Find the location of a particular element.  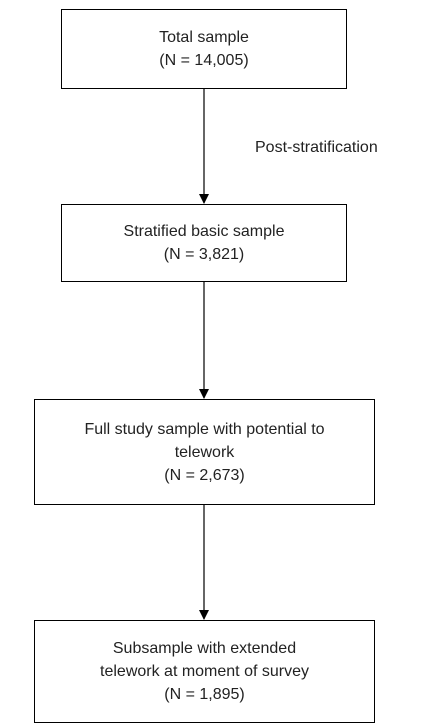

box-subsample-extended-telework-line-2: telework at moment of survey is located at coordinates (204, 671).